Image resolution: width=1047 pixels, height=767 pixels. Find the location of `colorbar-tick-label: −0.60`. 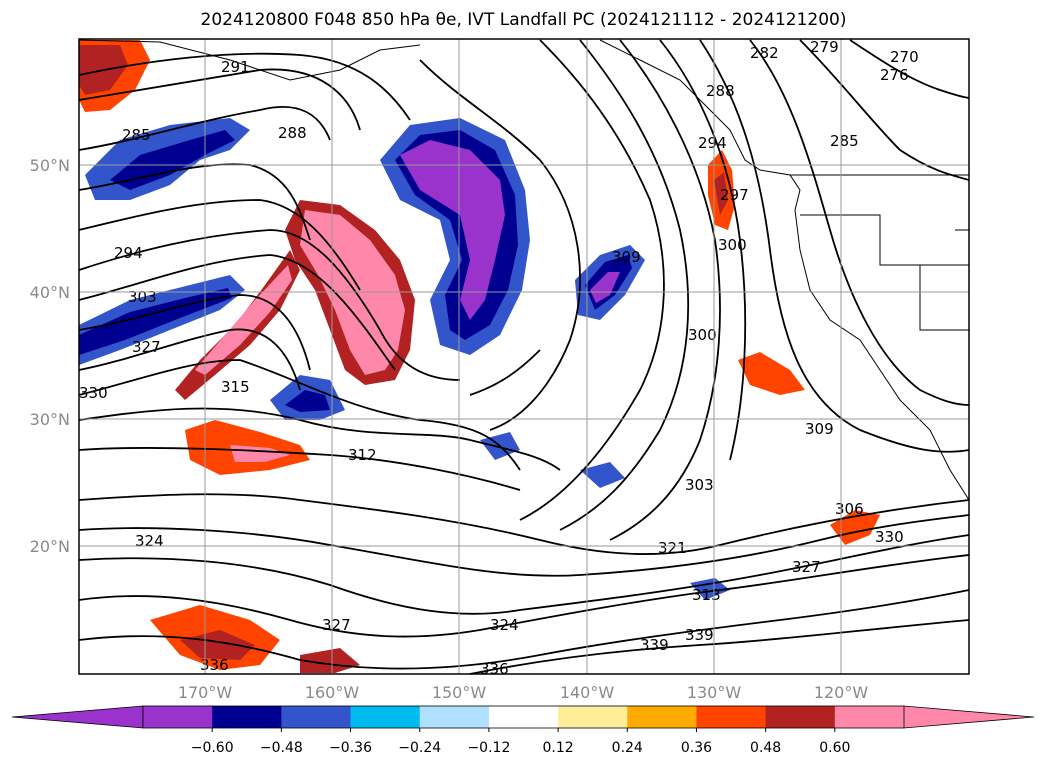

colorbar-tick-label: −0.60 is located at coordinates (212, 748).